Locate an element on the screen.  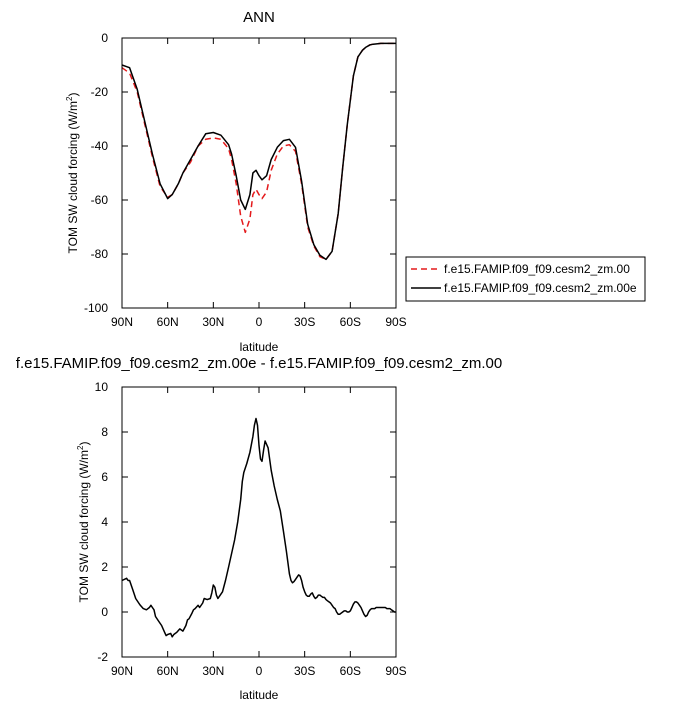
bottom-y-tick-label: 2 is located at coordinates (104, 567).